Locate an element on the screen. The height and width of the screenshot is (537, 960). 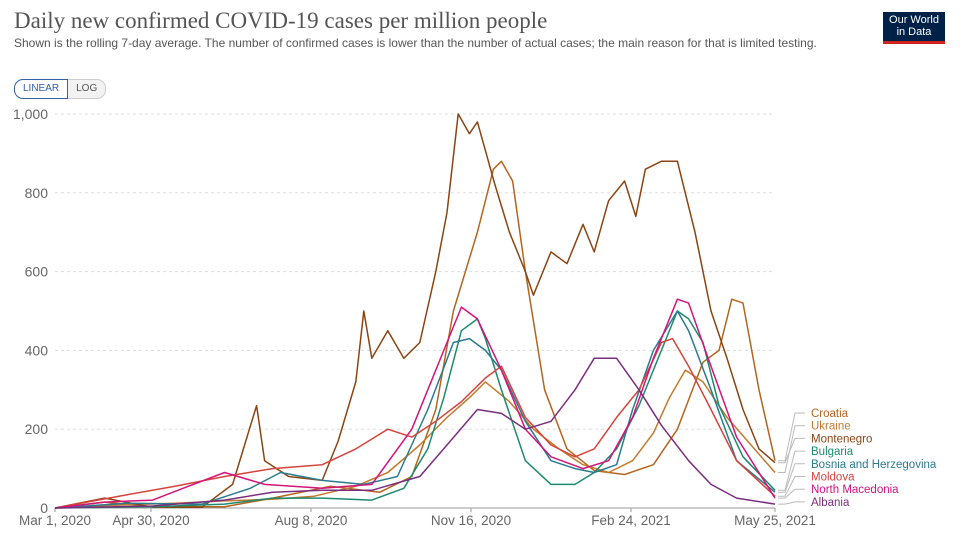
x-tick-label: May 25, 2021 is located at coordinates (775, 520).